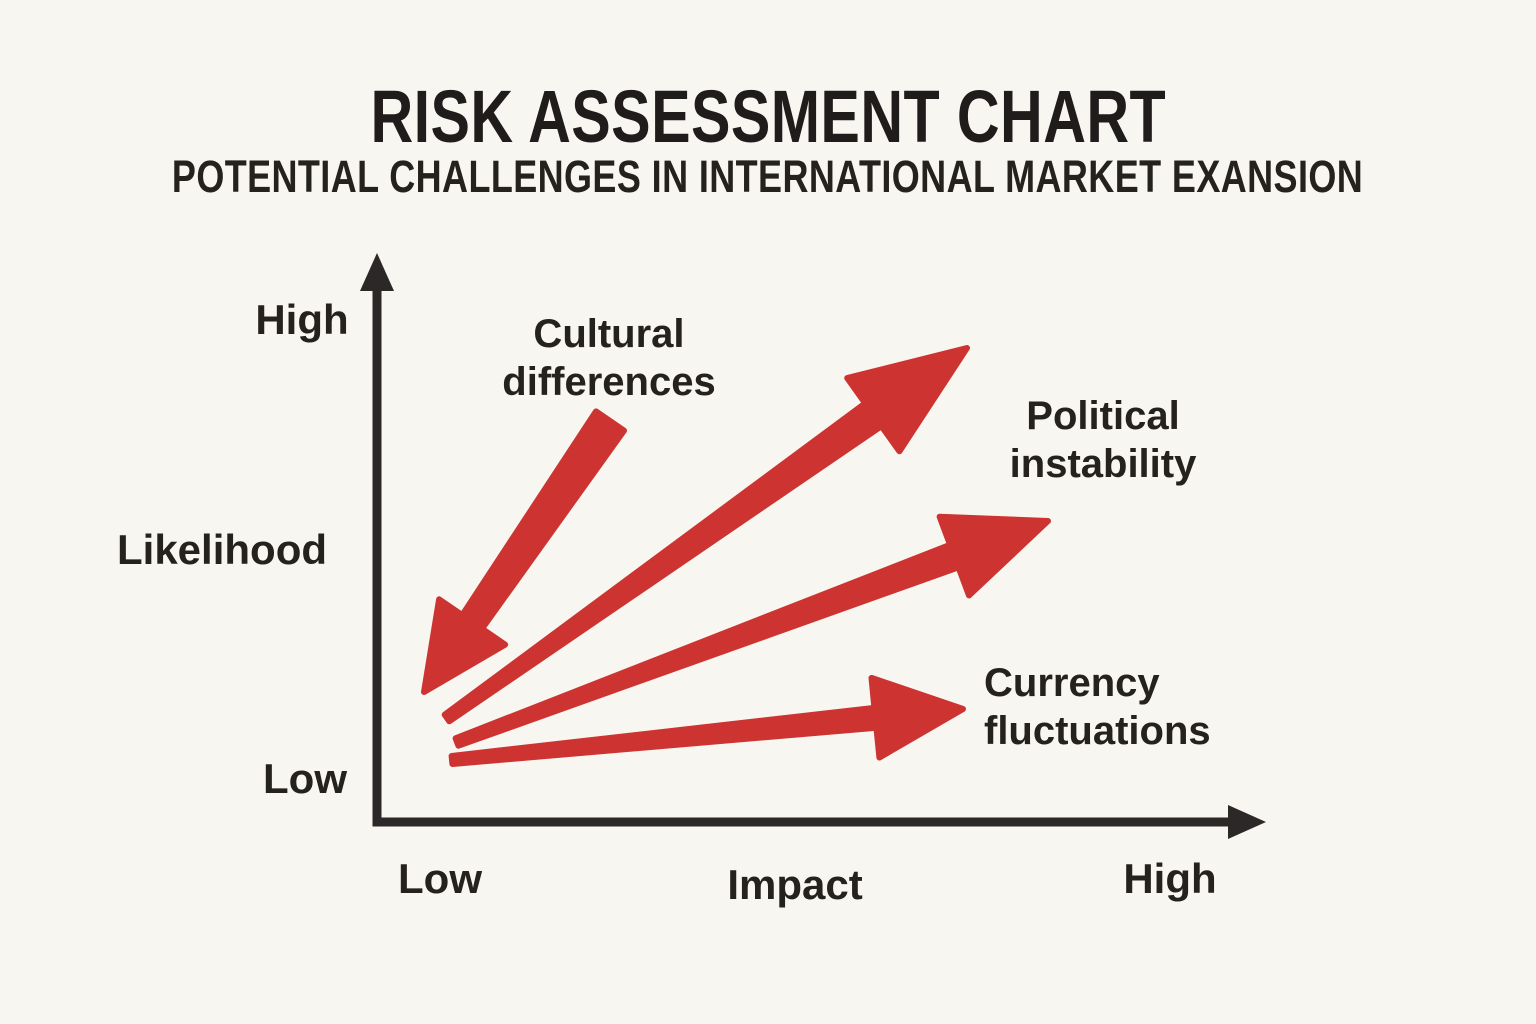 The image size is (1536, 1024). Describe the element at coordinates (1097, 707) in the screenshot. I see `label-currency-fluctuations: Currency fluctuations` at that location.